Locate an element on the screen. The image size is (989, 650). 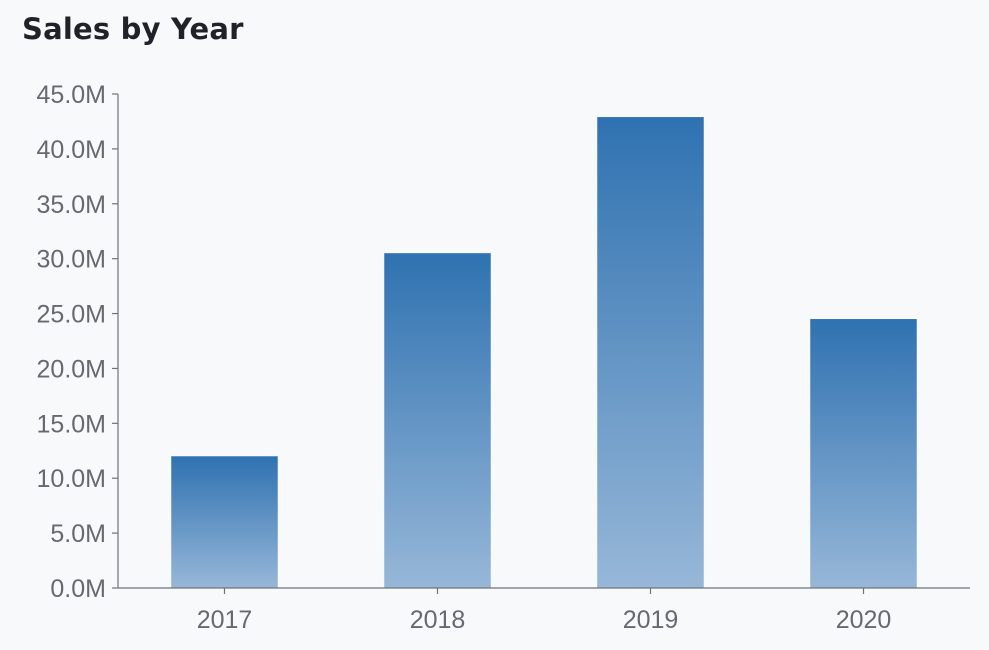
y-tick-label: 25.0M is located at coordinates (71, 315).